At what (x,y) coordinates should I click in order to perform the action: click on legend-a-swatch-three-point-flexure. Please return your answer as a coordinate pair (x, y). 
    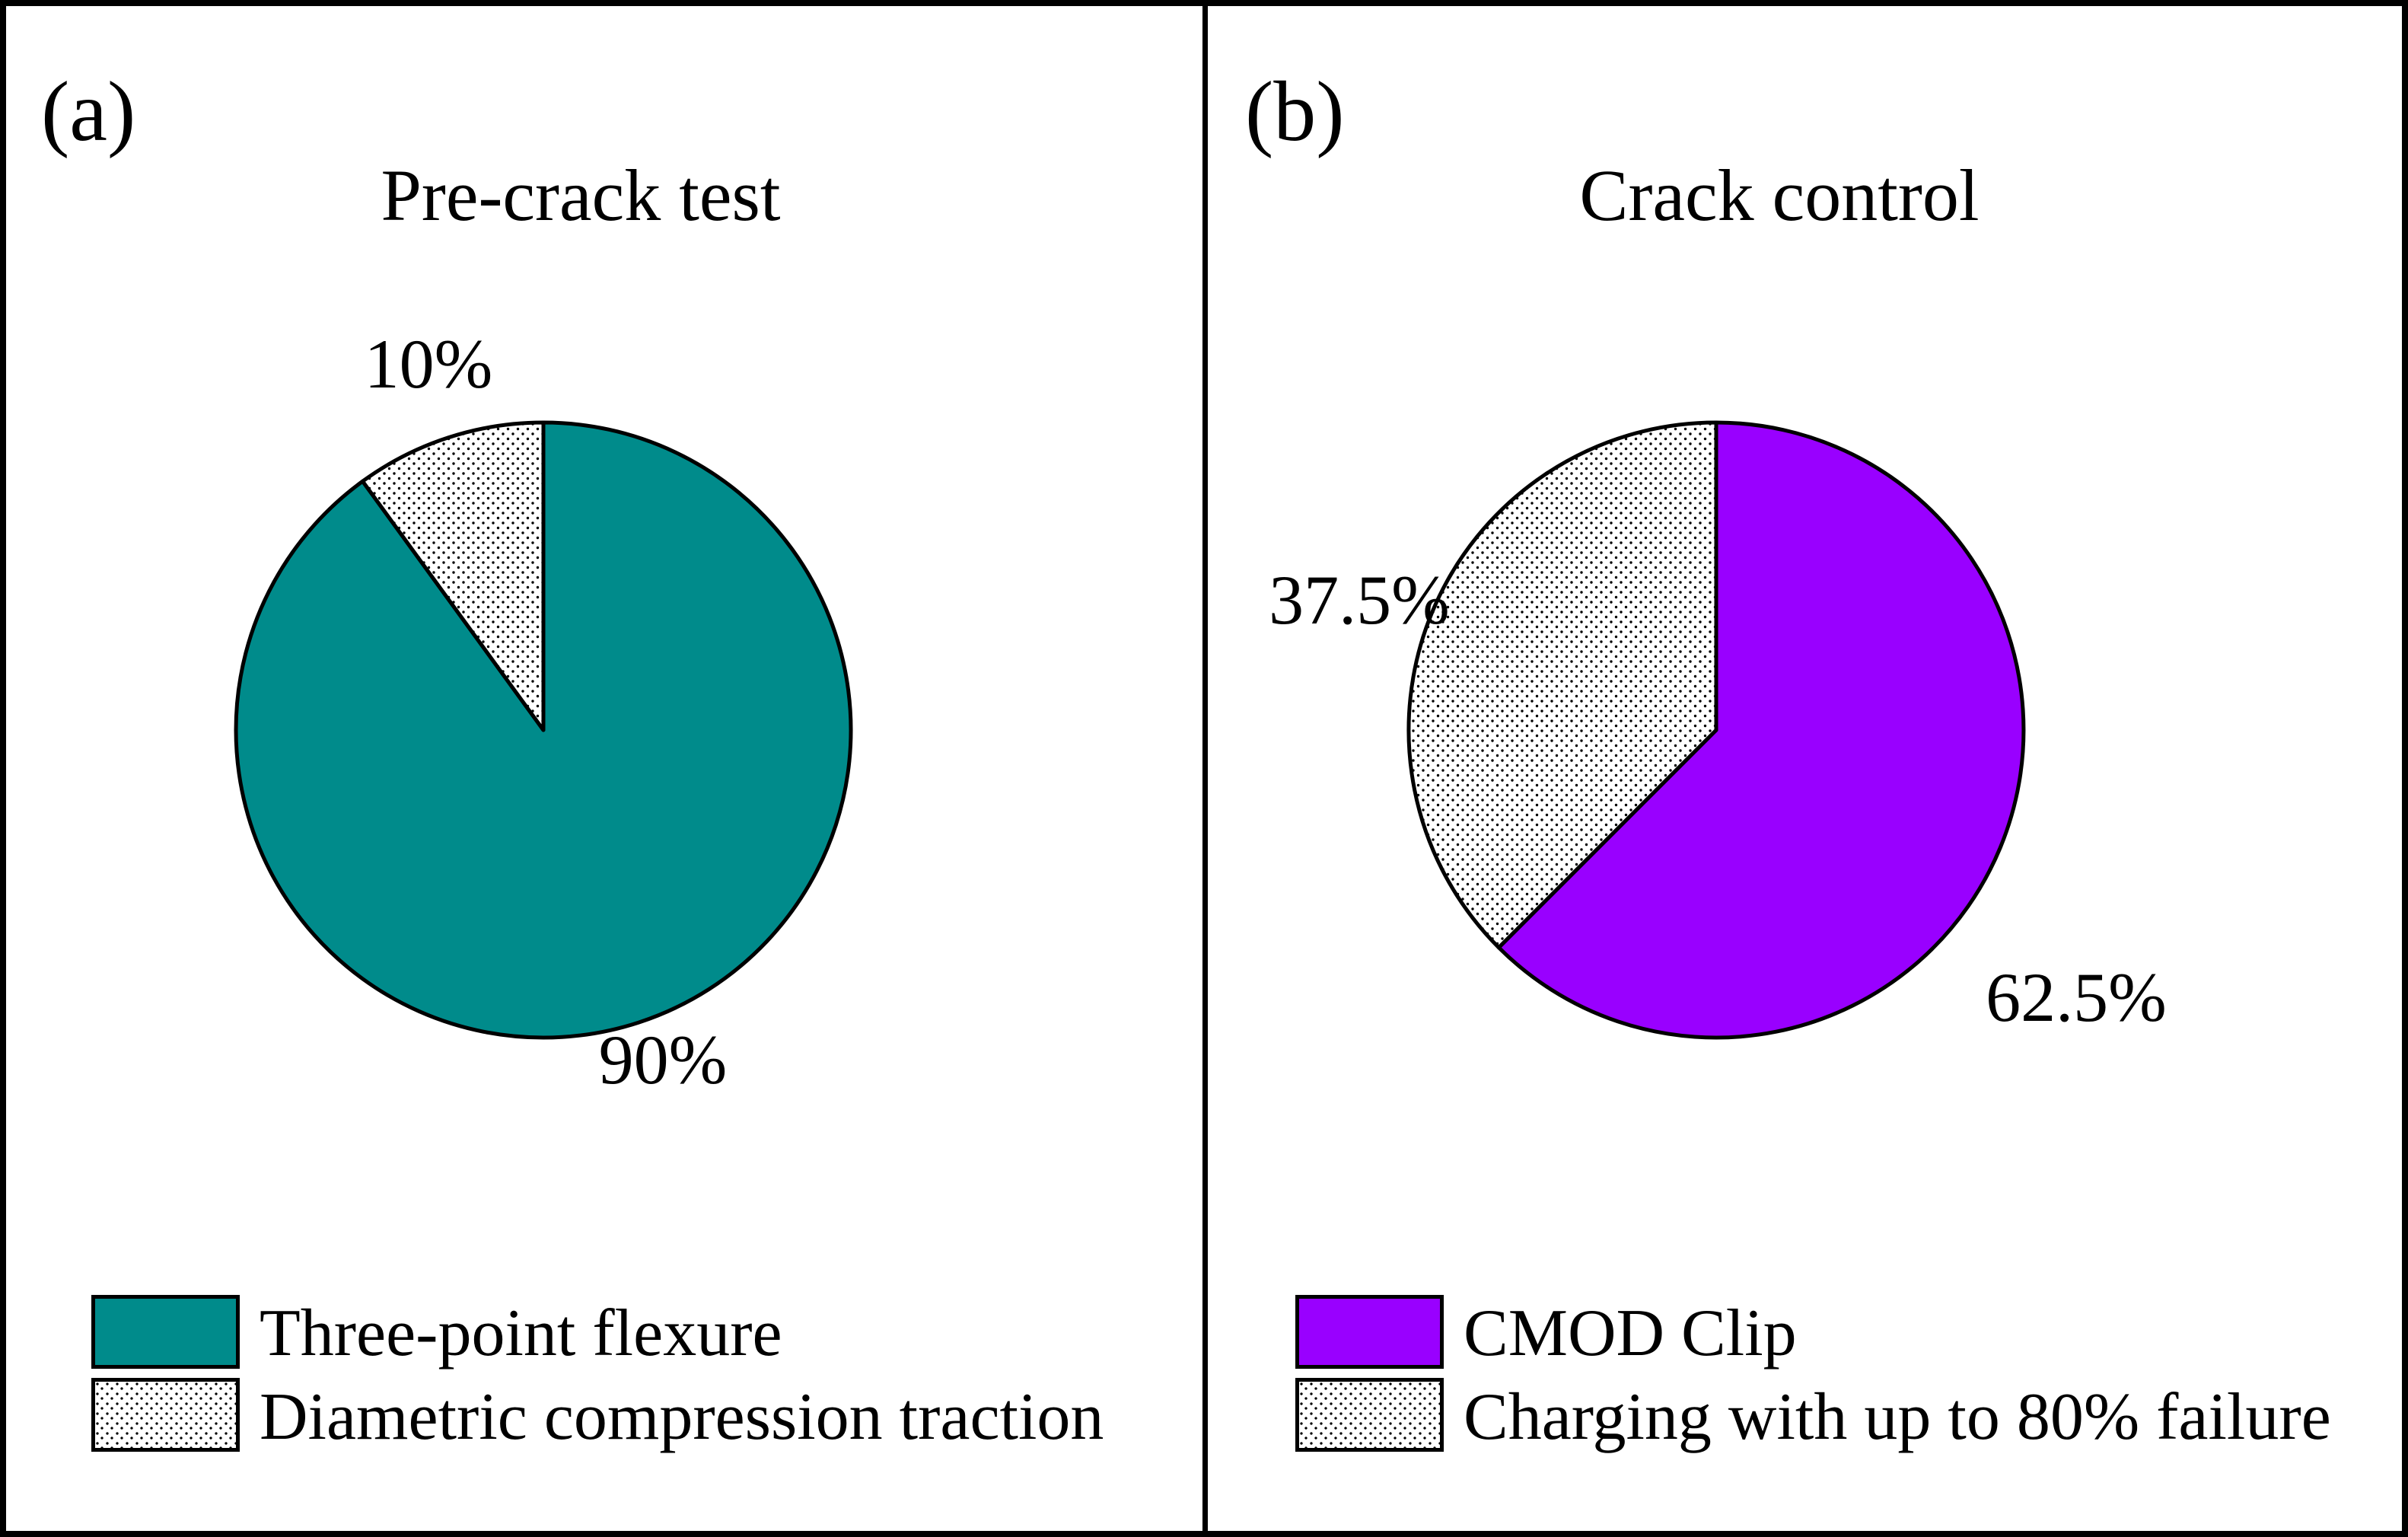
    Looking at the image, I should click on (165, 1332).